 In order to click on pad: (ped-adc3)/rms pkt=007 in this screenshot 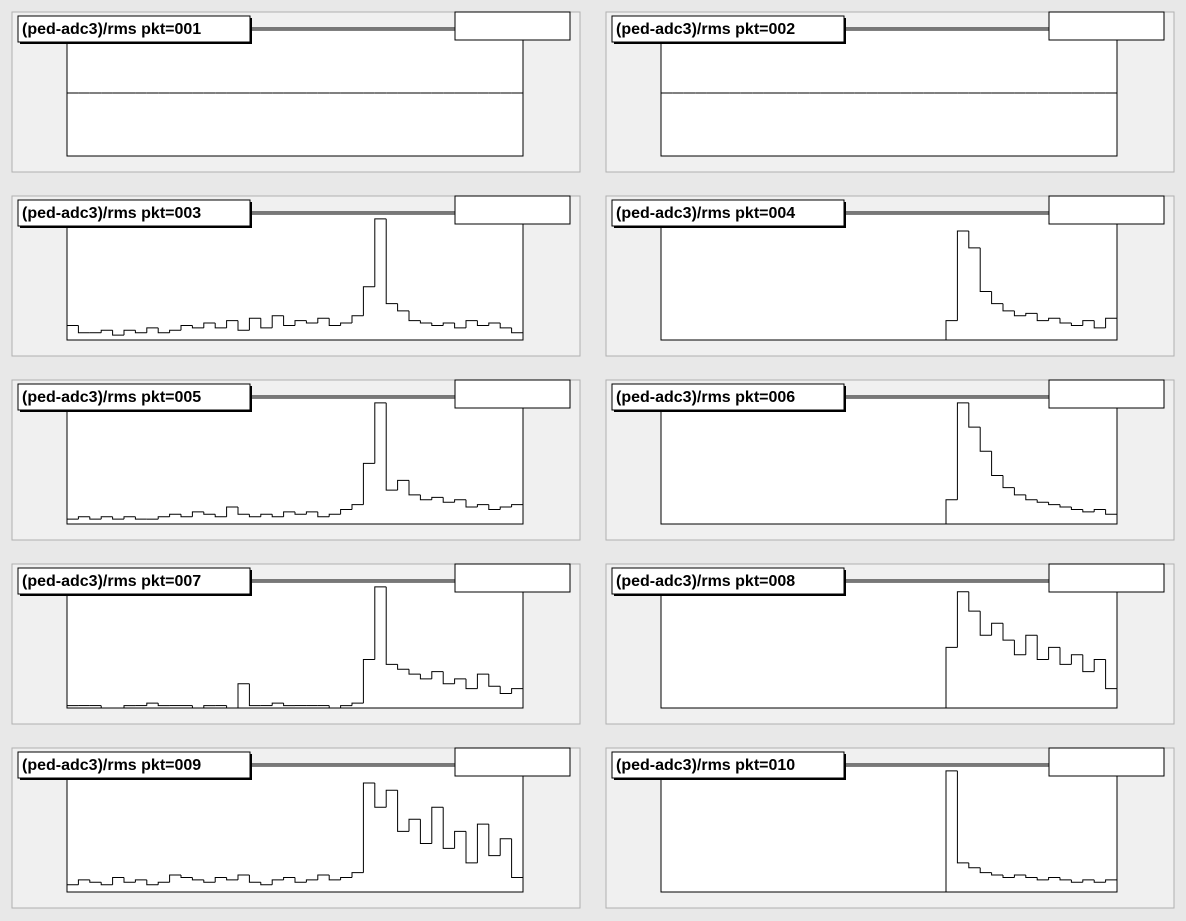, I will do `click(296, 644)`.